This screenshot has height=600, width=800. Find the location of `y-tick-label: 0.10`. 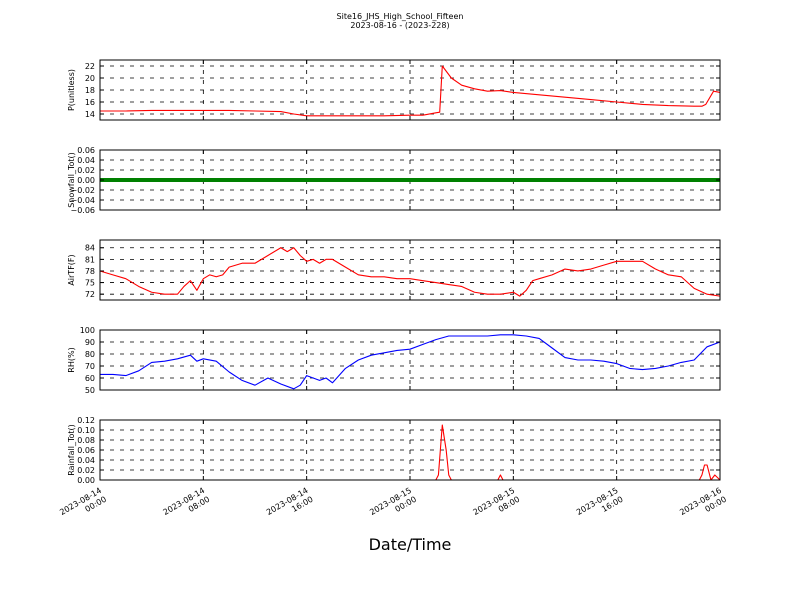

y-tick-label: 0.10 is located at coordinates (86, 430).